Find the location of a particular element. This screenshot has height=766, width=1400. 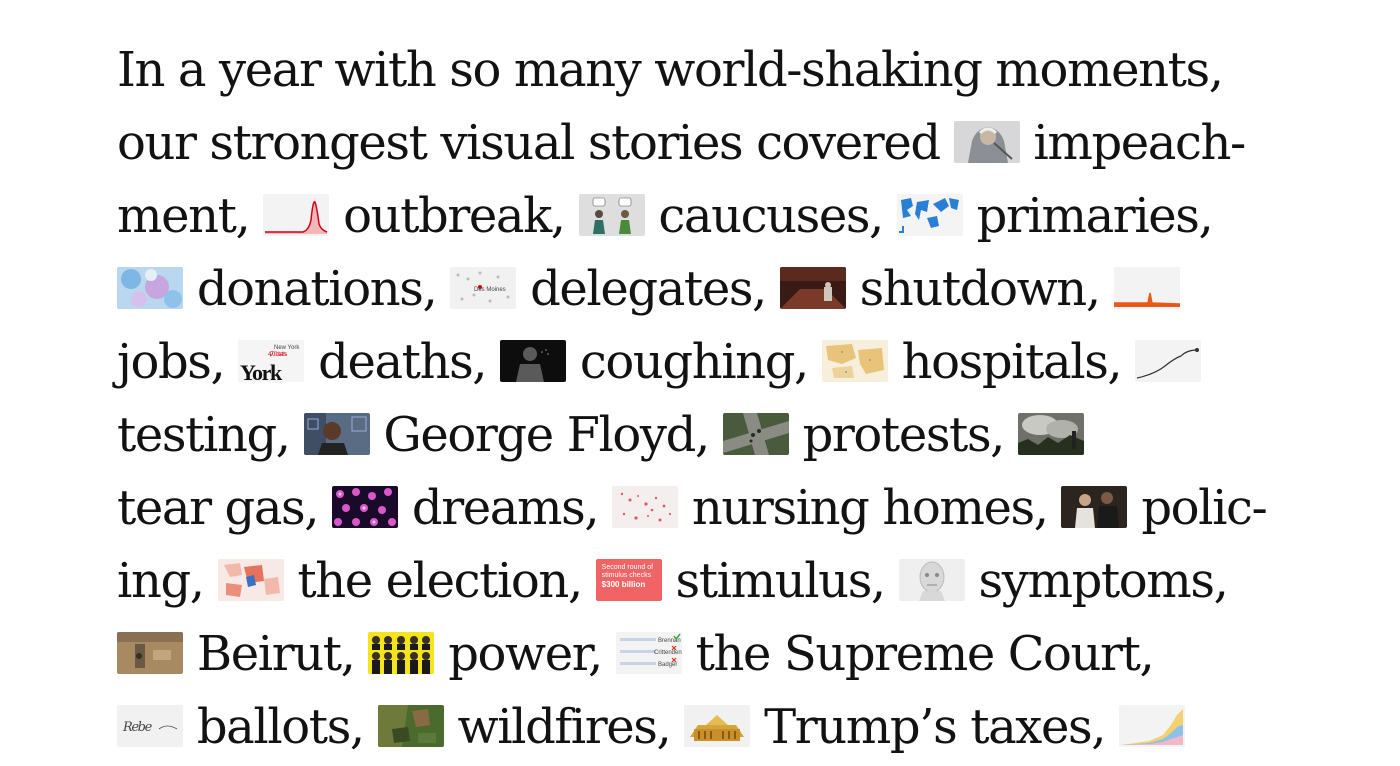

line-text: the election, is located at coordinates (440, 581).